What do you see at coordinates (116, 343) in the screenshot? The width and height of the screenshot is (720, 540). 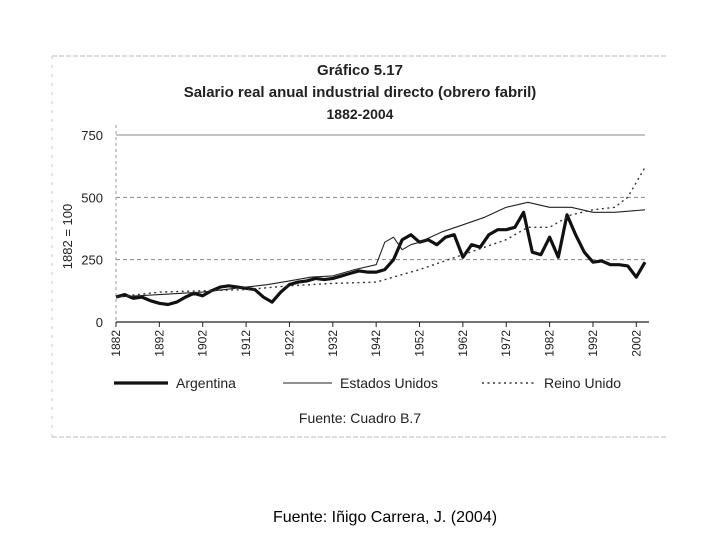 I see `x-tick-label-1882: 1882` at bounding box center [116, 343].